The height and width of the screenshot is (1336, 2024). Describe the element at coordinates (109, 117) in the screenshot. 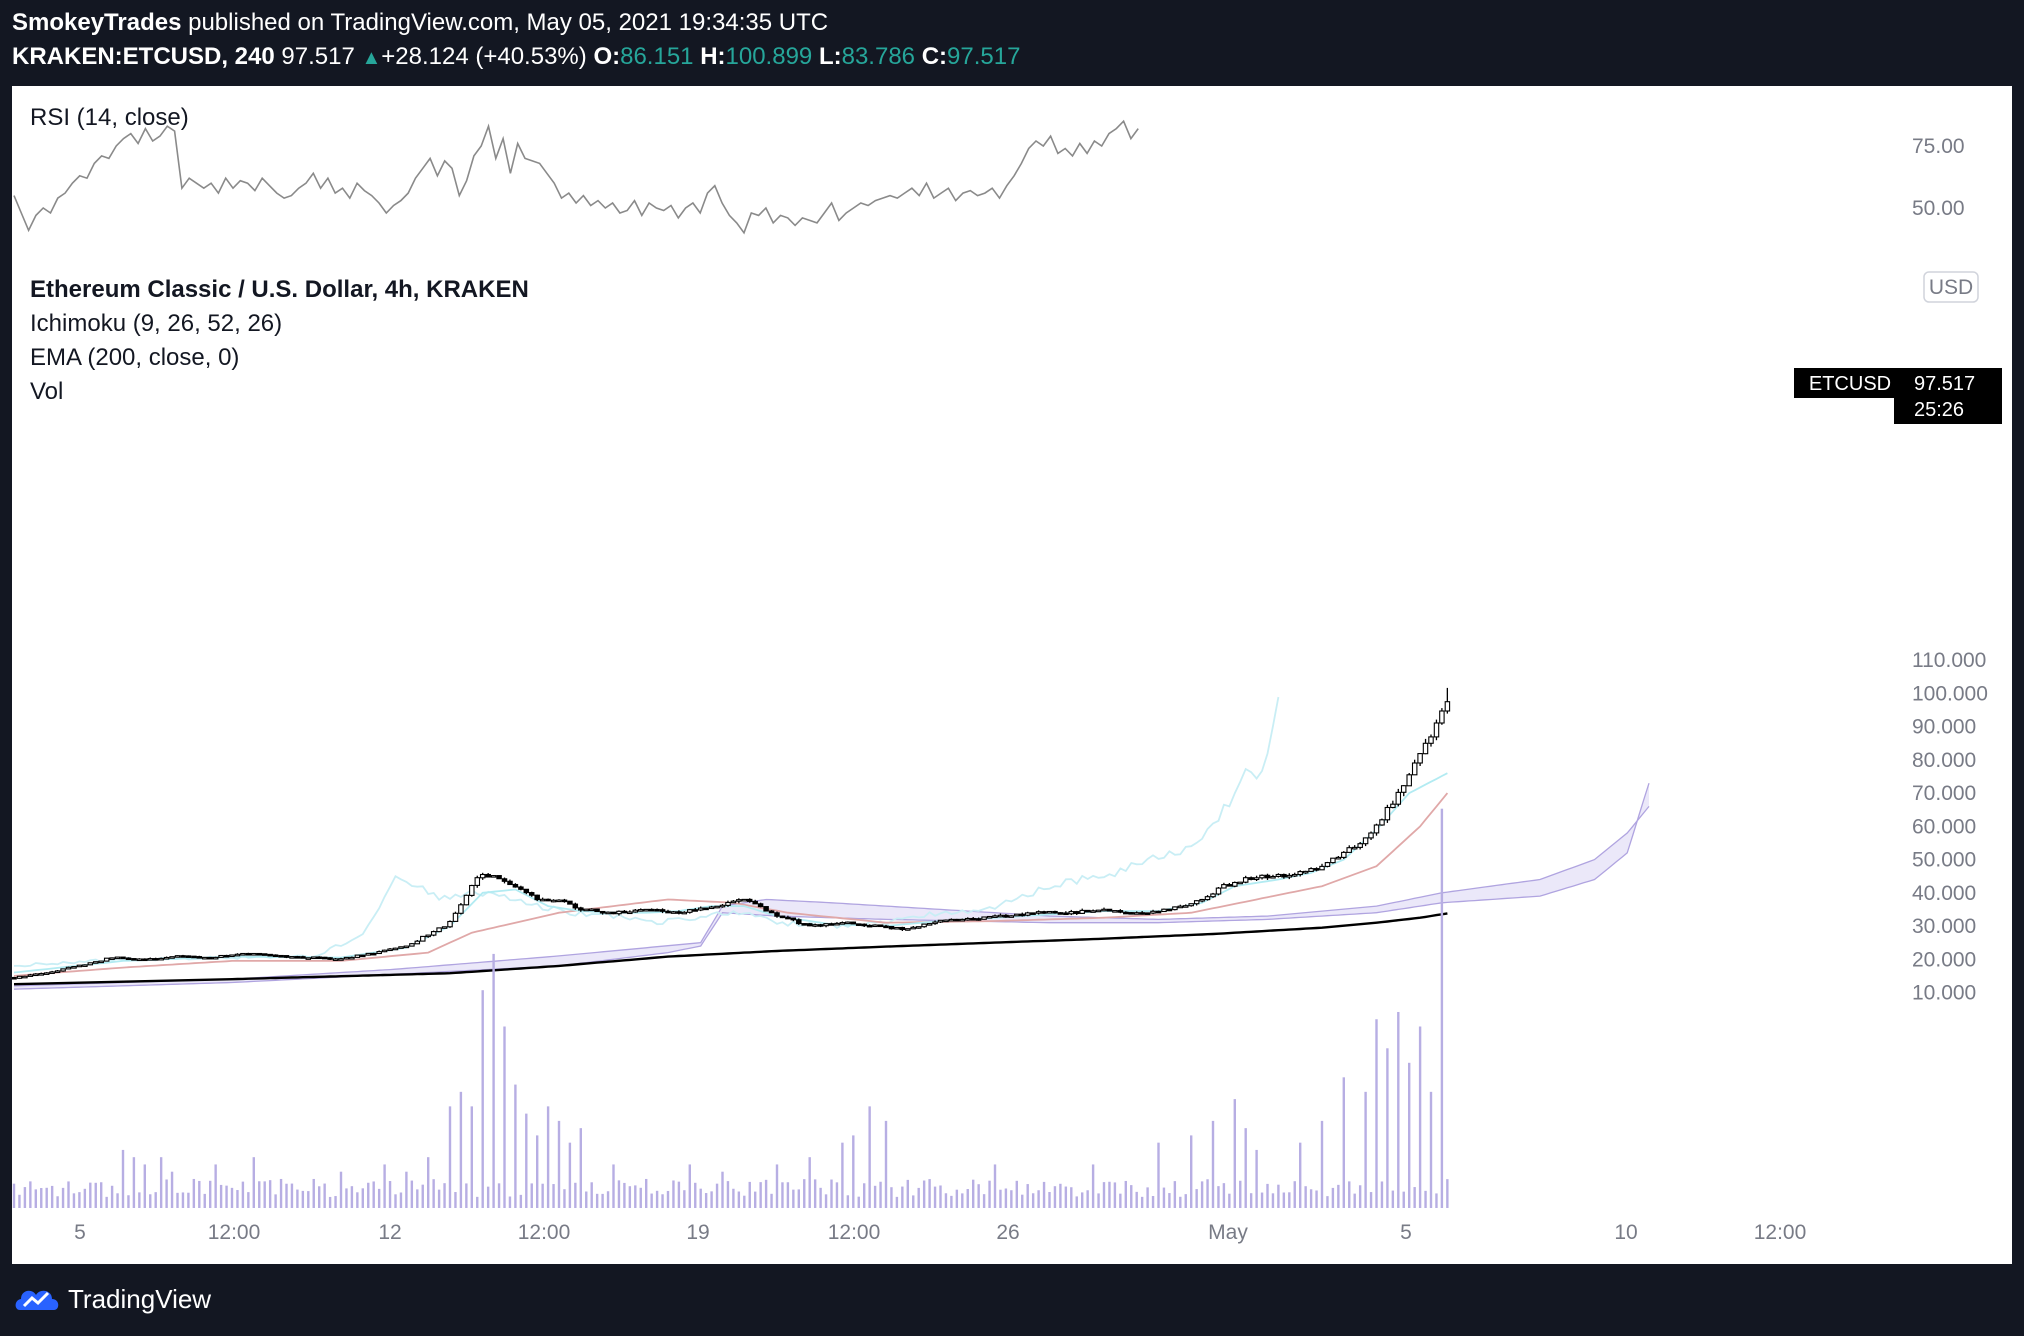

I see `rsi-legend: RSI (14, close)` at that location.